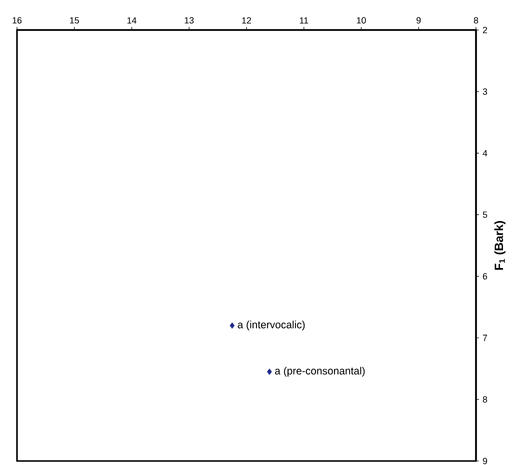 This screenshot has width=526, height=465. What do you see at coordinates (485, 30) in the screenshot?
I see `y-tick-label: 2` at bounding box center [485, 30].